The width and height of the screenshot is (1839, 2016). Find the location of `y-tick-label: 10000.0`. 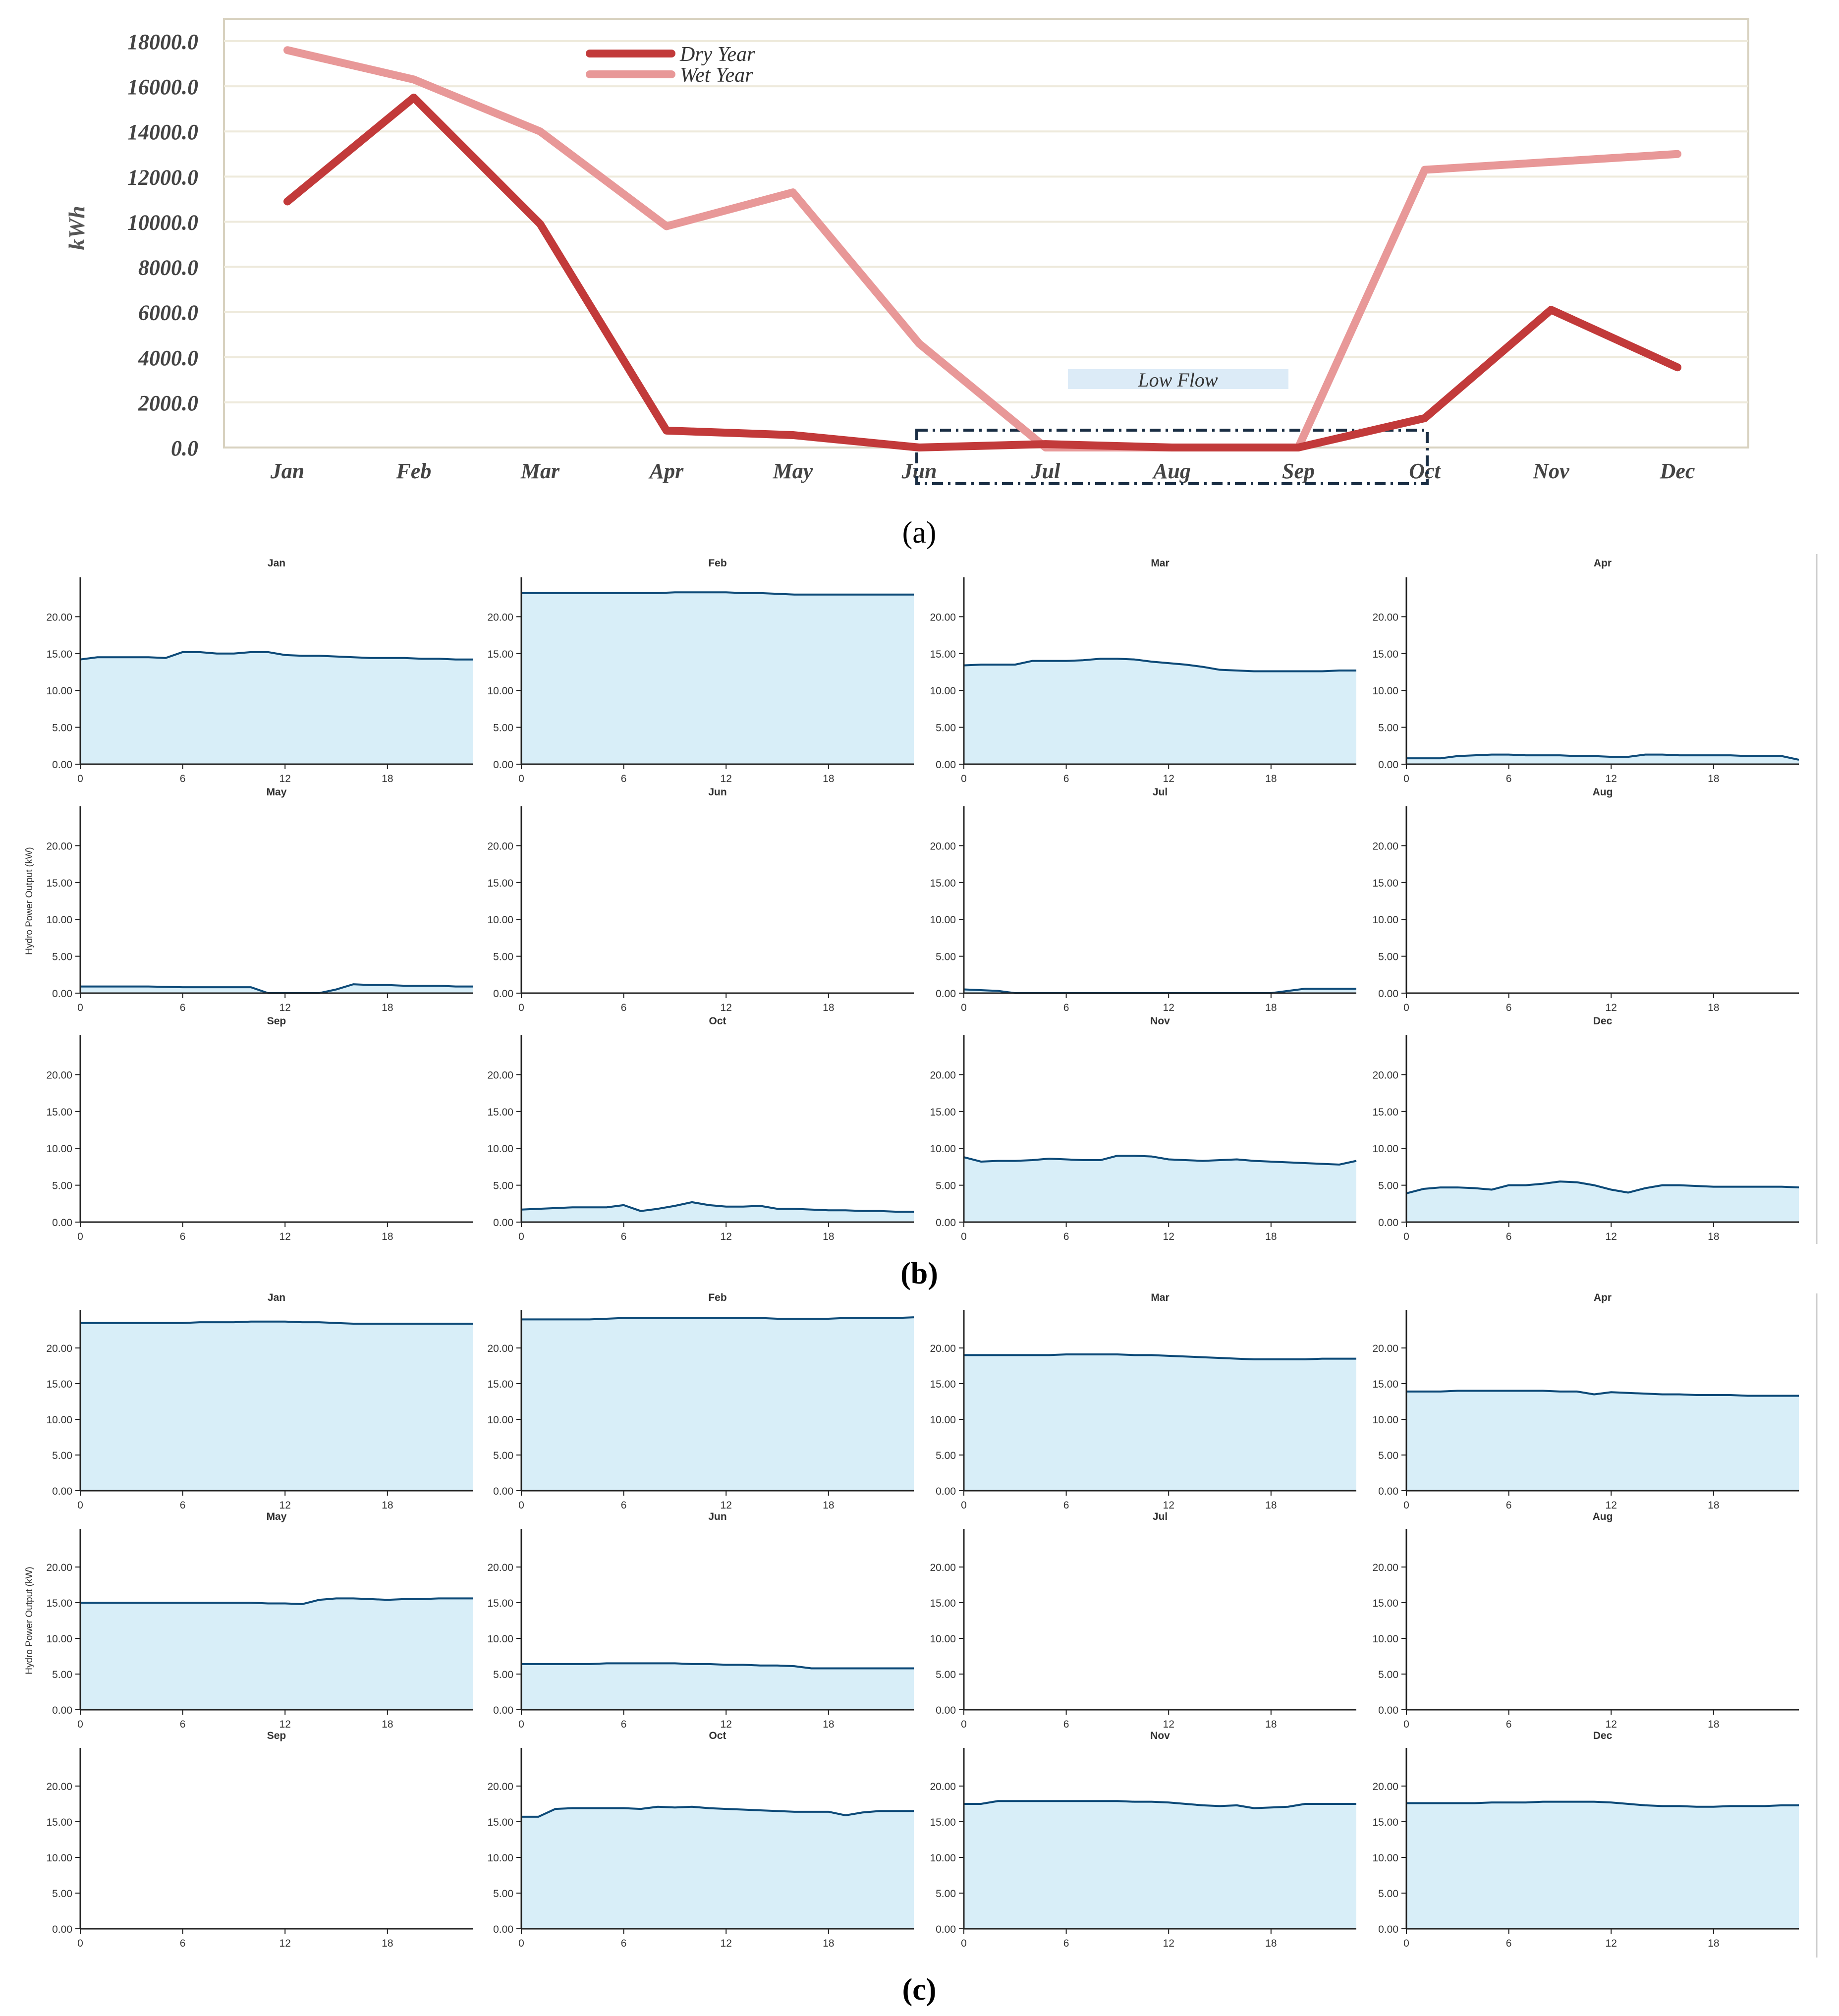

y-tick-label: 10000.0 is located at coordinates (162, 222).